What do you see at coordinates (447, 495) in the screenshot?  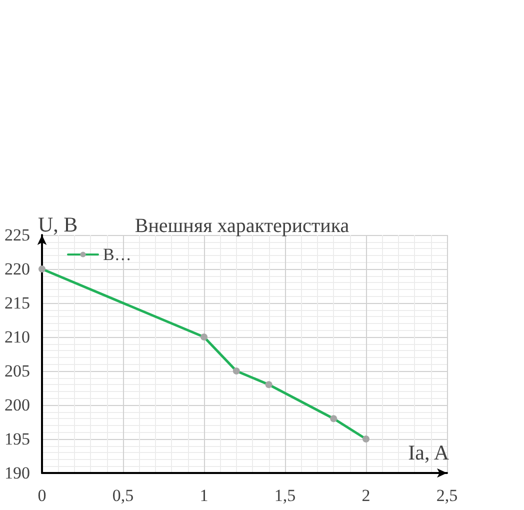 I see `x-tick-label: 2,5` at bounding box center [447, 495].